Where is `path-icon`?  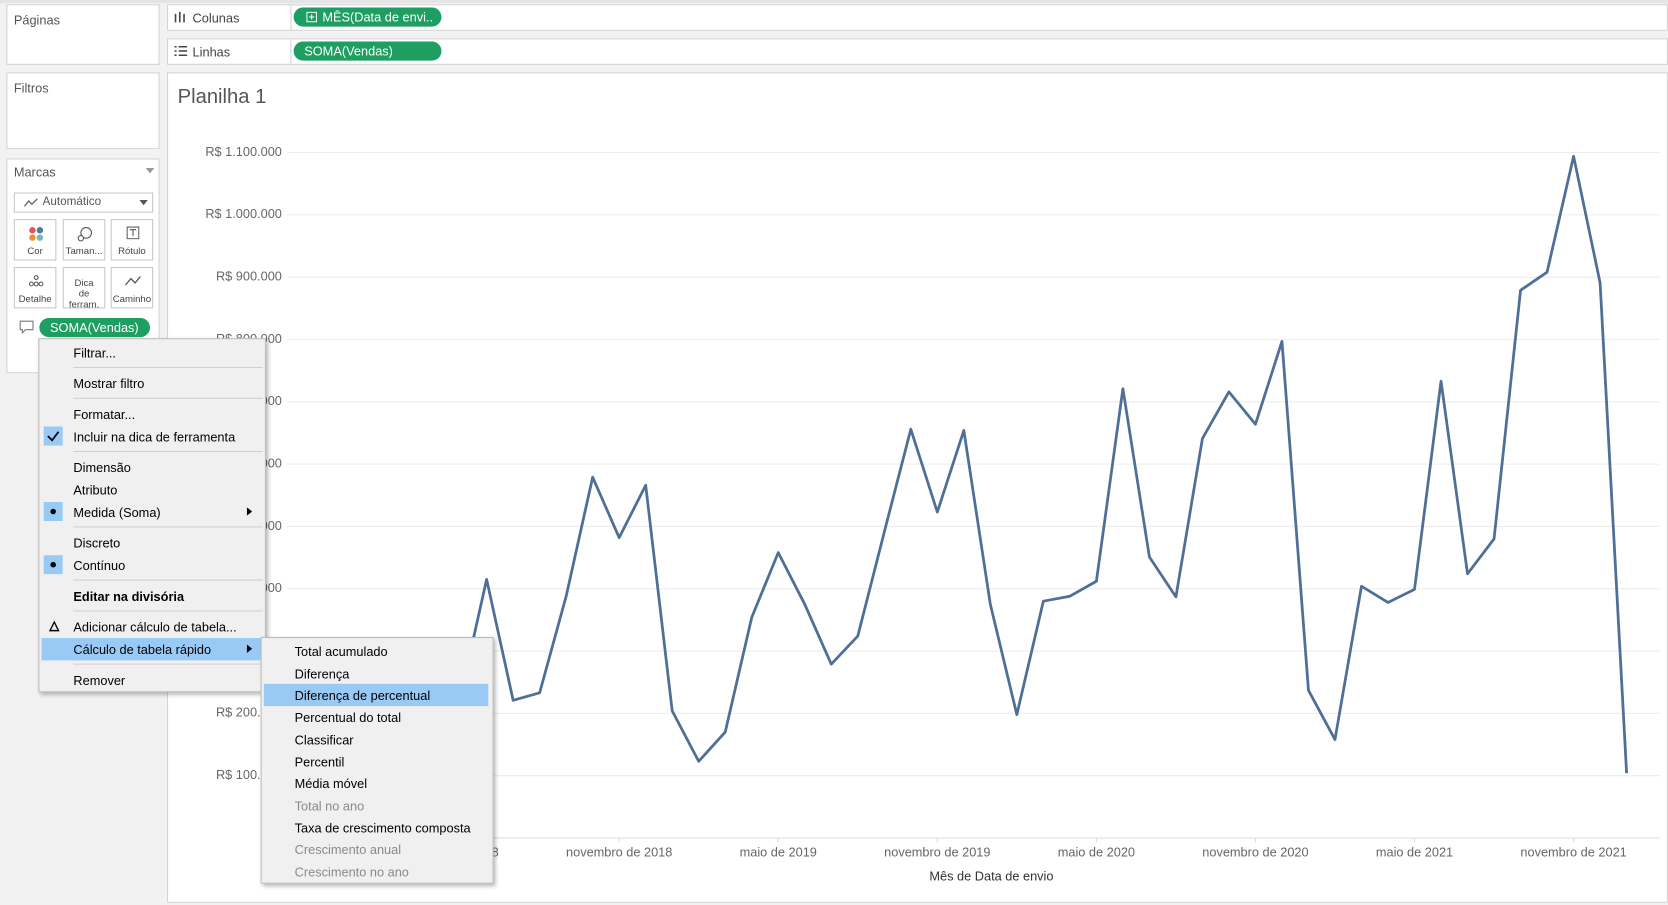 path-icon is located at coordinates (133, 281).